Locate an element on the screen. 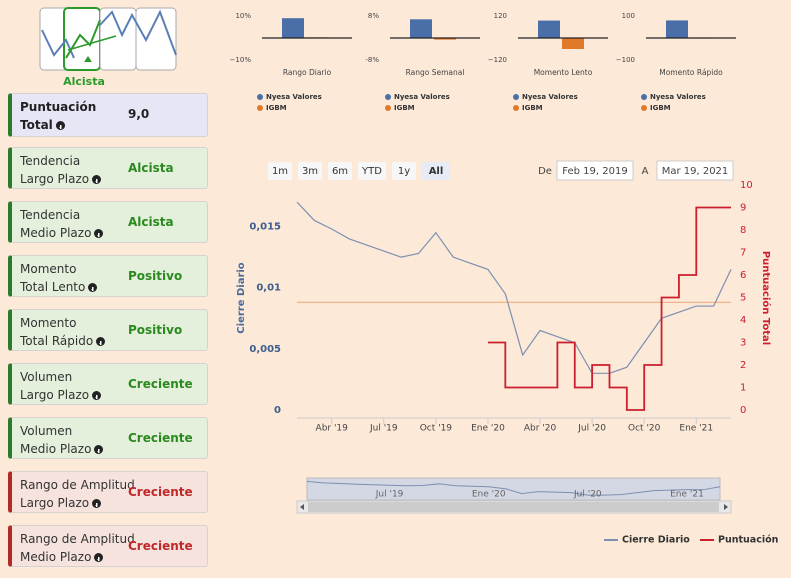  range-button-label: All is located at coordinates (436, 171).